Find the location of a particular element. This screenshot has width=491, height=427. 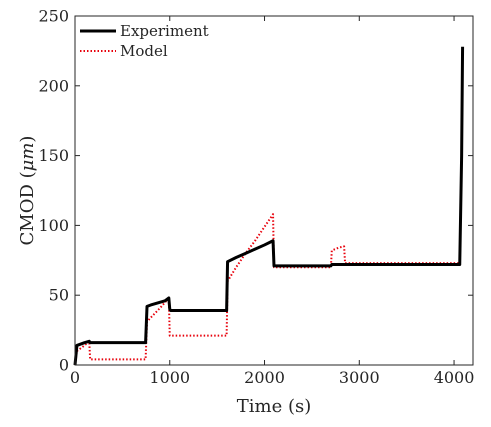

legend: Experiment Model is located at coordinates (144, 41).